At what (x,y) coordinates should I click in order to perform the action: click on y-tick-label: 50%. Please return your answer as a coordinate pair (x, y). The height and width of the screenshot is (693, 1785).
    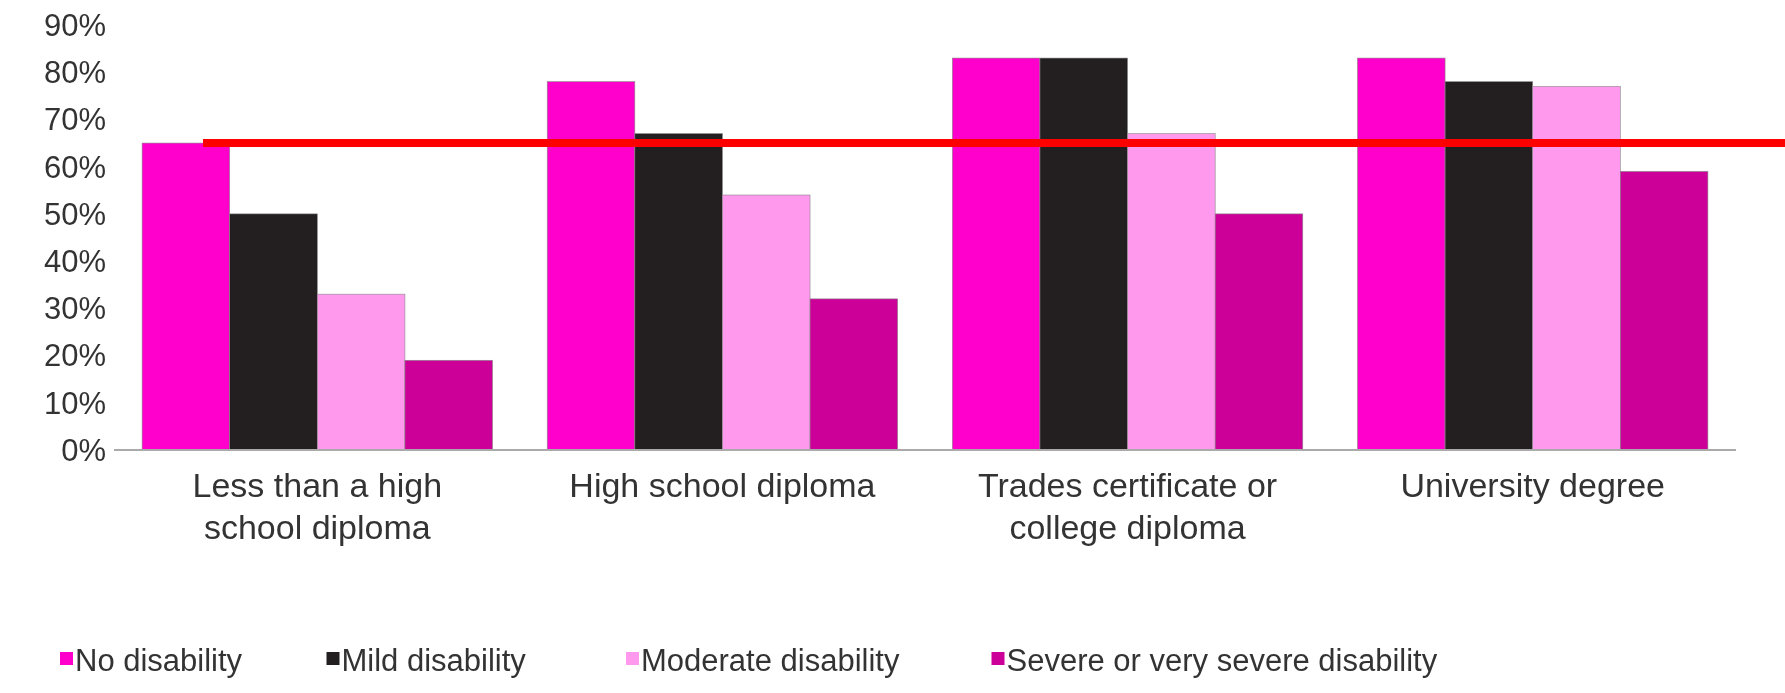
    Looking at the image, I should click on (74, 214).